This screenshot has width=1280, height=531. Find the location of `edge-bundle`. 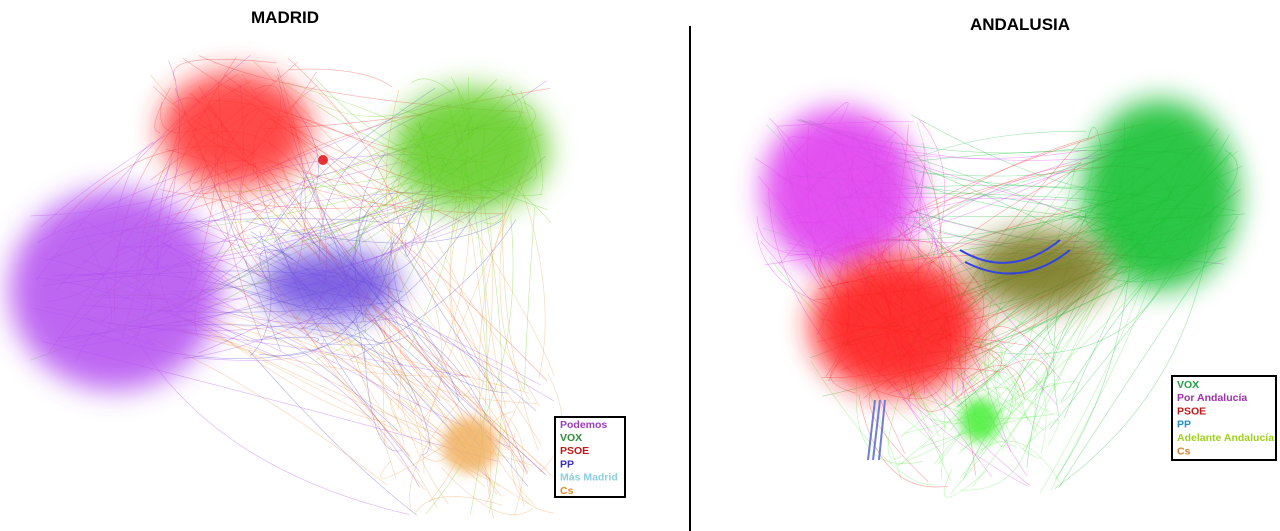

edge-bundle is located at coordinates (876, 430).